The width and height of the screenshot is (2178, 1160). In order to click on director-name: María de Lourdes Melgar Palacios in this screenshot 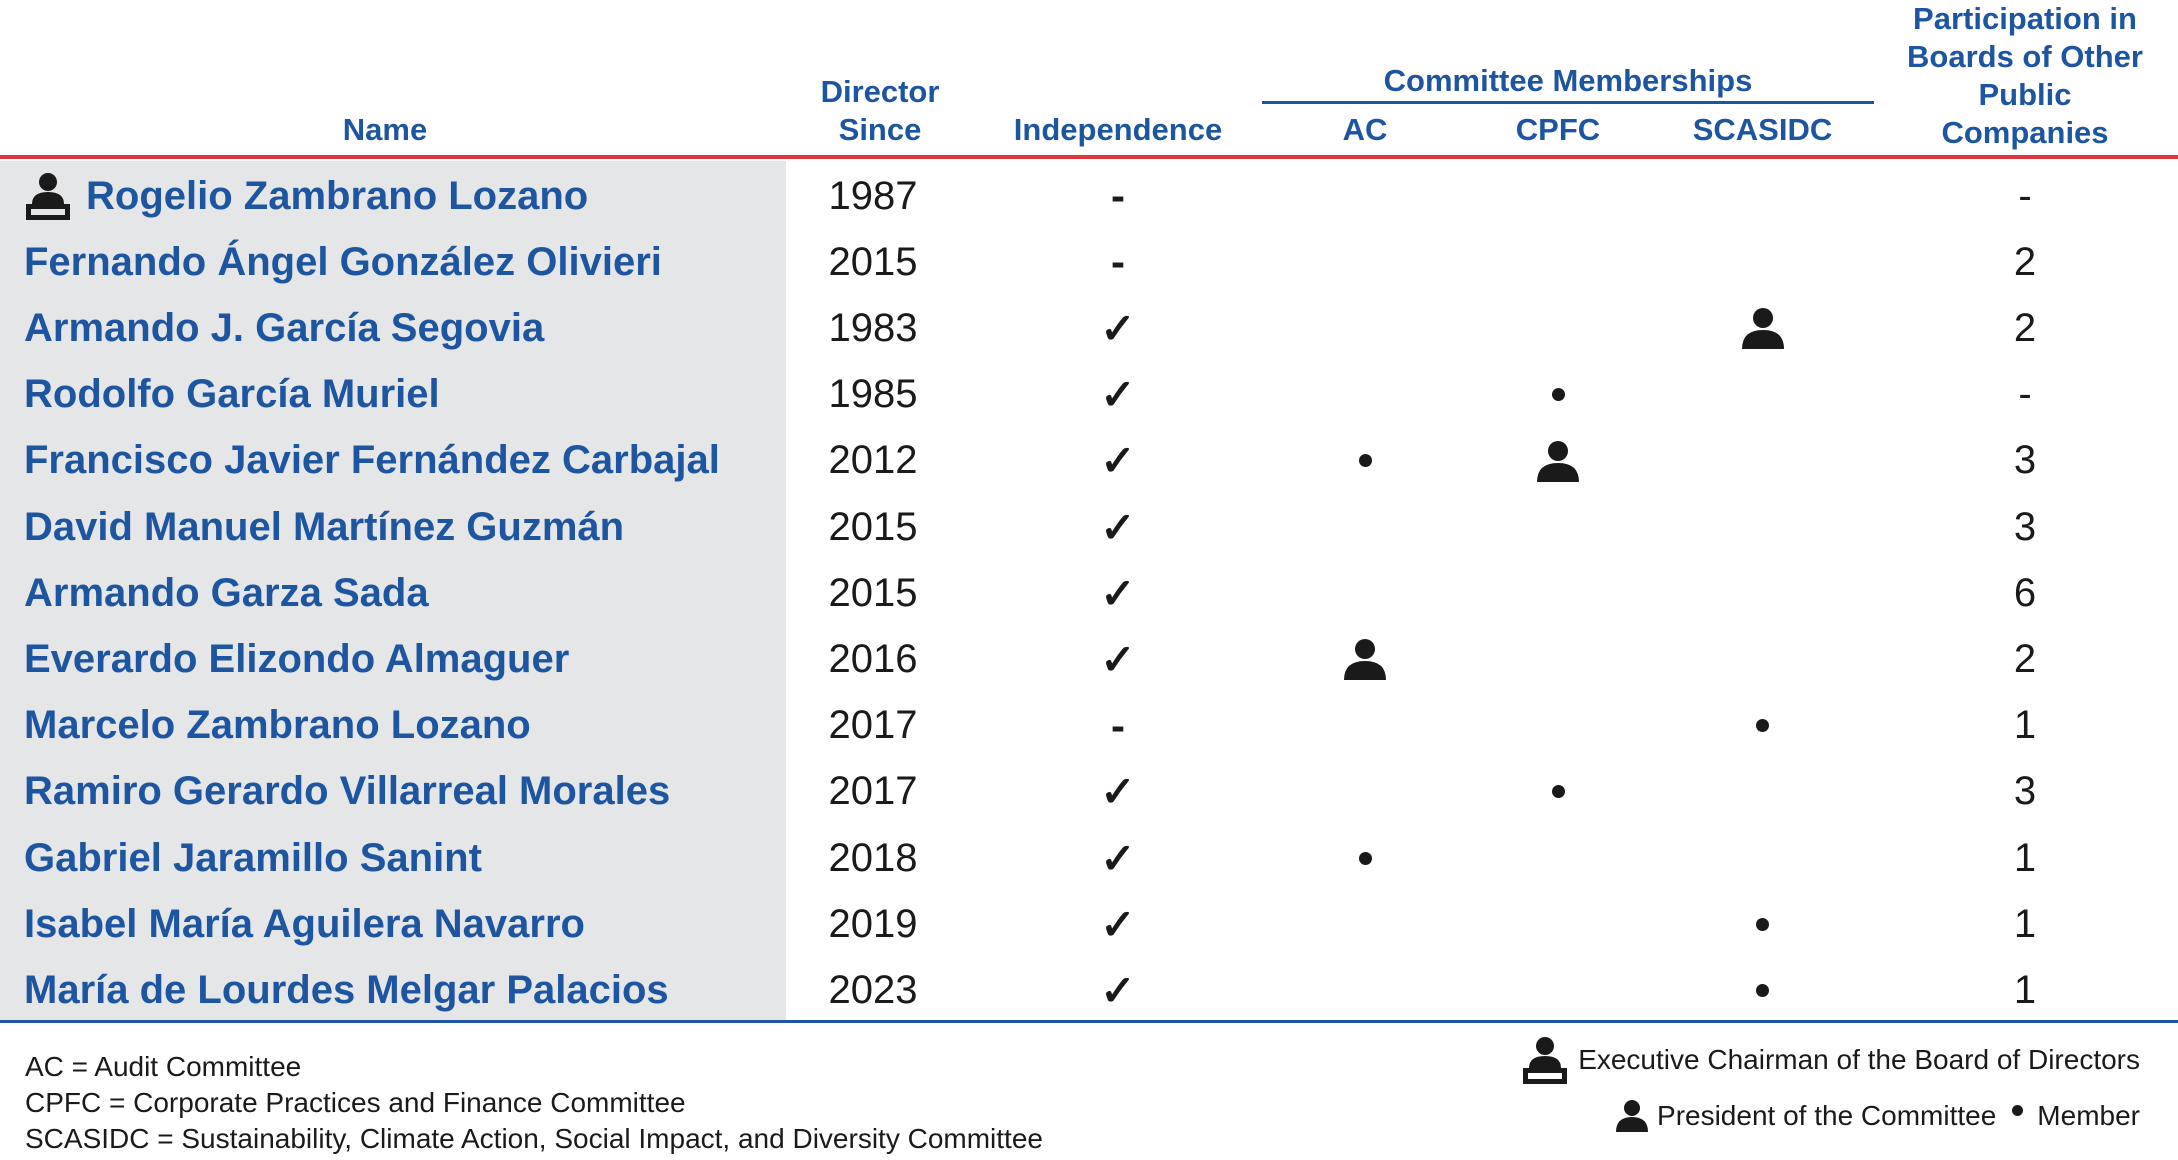, I will do `click(404, 990)`.